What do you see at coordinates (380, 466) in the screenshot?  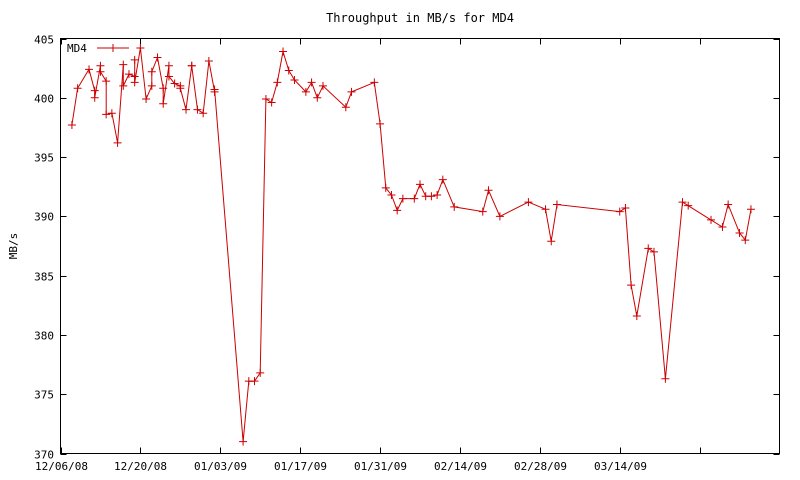 I see `x-tick-label: 01/31/09` at bounding box center [380, 466].